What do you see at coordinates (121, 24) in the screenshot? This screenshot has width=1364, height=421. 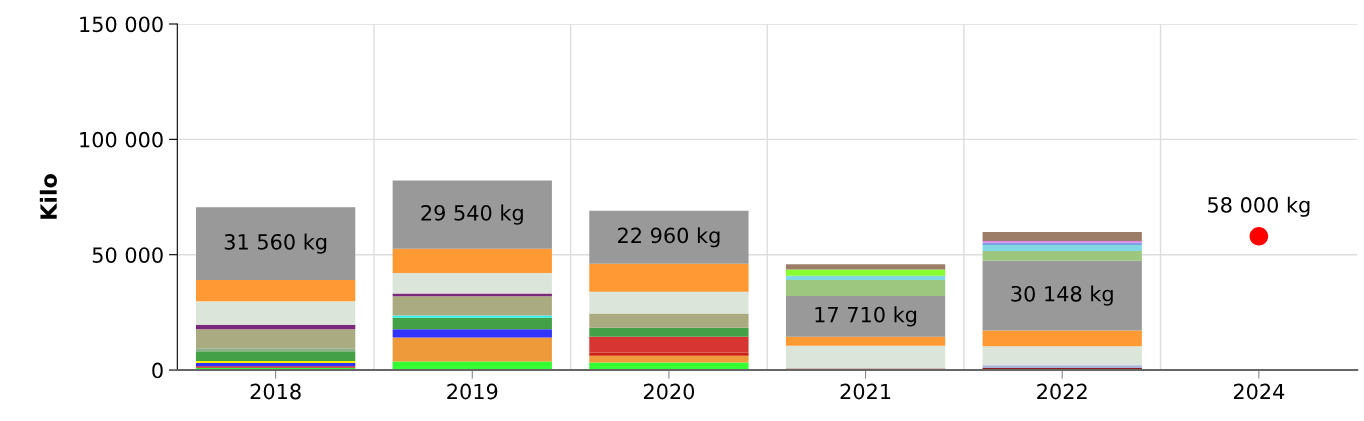 I see `y-tick-label: 150 000` at bounding box center [121, 24].